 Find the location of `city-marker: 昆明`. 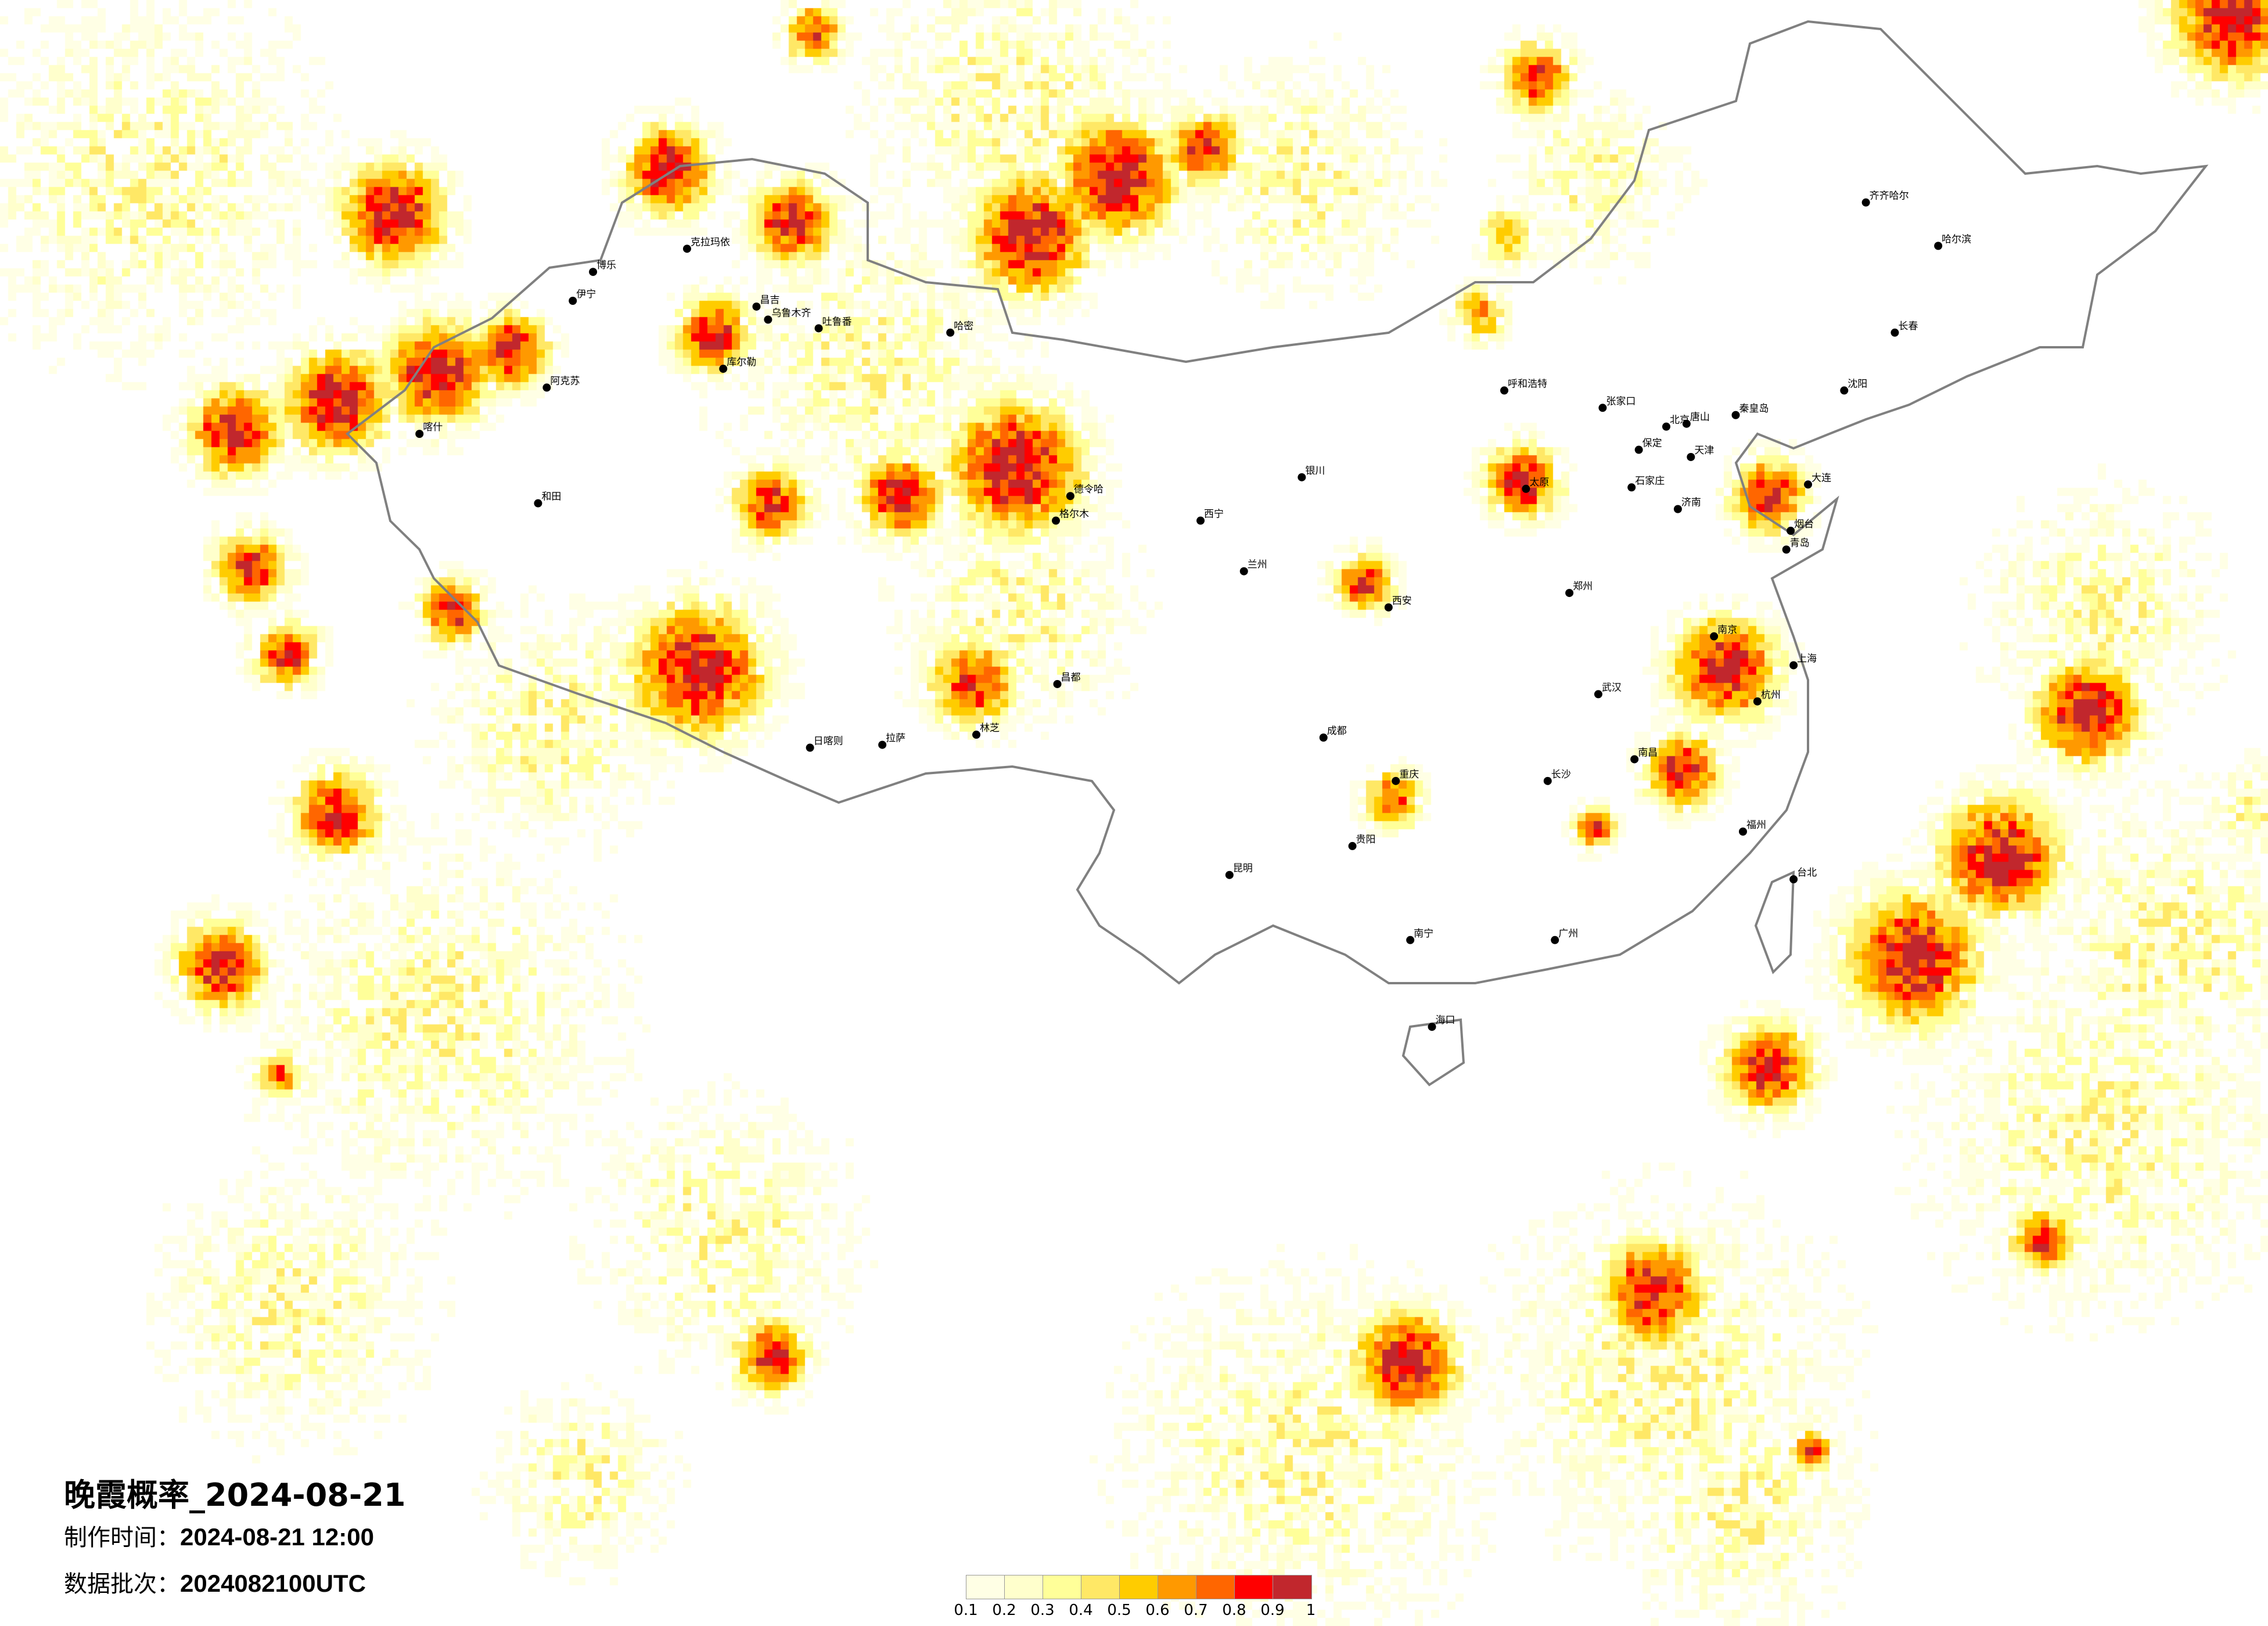

city-marker: 昆明 is located at coordinates (1239, 871).